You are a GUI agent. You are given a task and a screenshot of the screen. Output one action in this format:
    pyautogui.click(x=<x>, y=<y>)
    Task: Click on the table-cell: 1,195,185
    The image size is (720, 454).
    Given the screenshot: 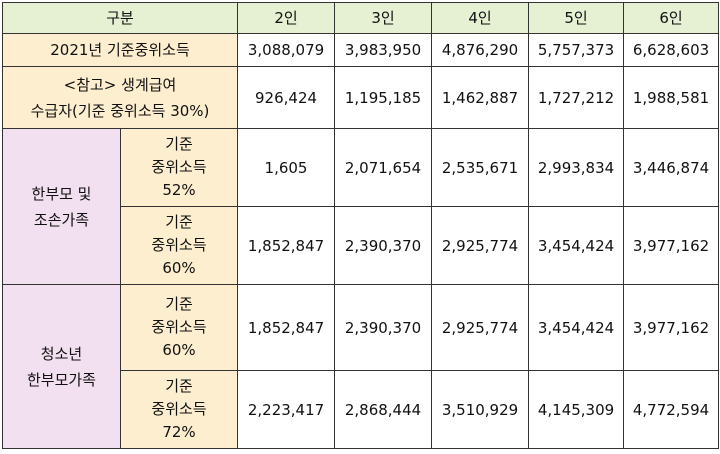 What is the action you would take?
    pyautogui.click(x=383, y=97)
    